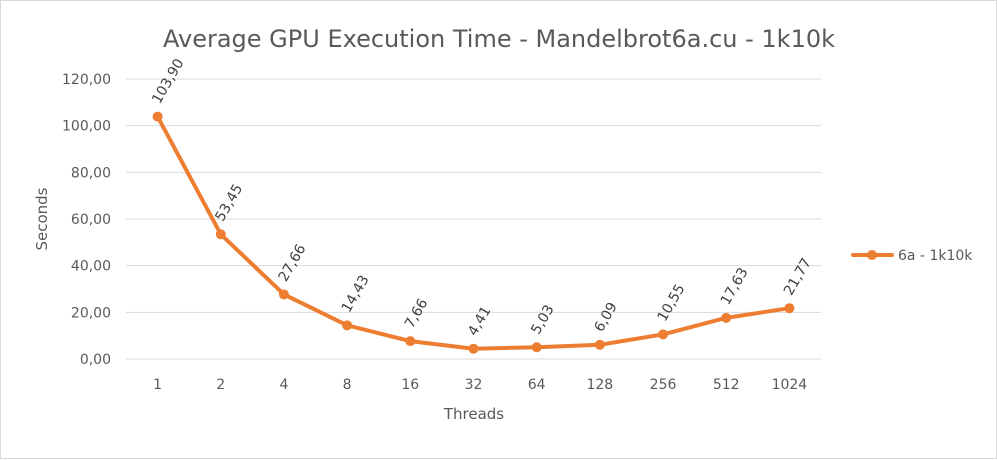 This screenshot has height=460, width=997. I want to click on y-tick-label: 80,00, so click(91, 173).